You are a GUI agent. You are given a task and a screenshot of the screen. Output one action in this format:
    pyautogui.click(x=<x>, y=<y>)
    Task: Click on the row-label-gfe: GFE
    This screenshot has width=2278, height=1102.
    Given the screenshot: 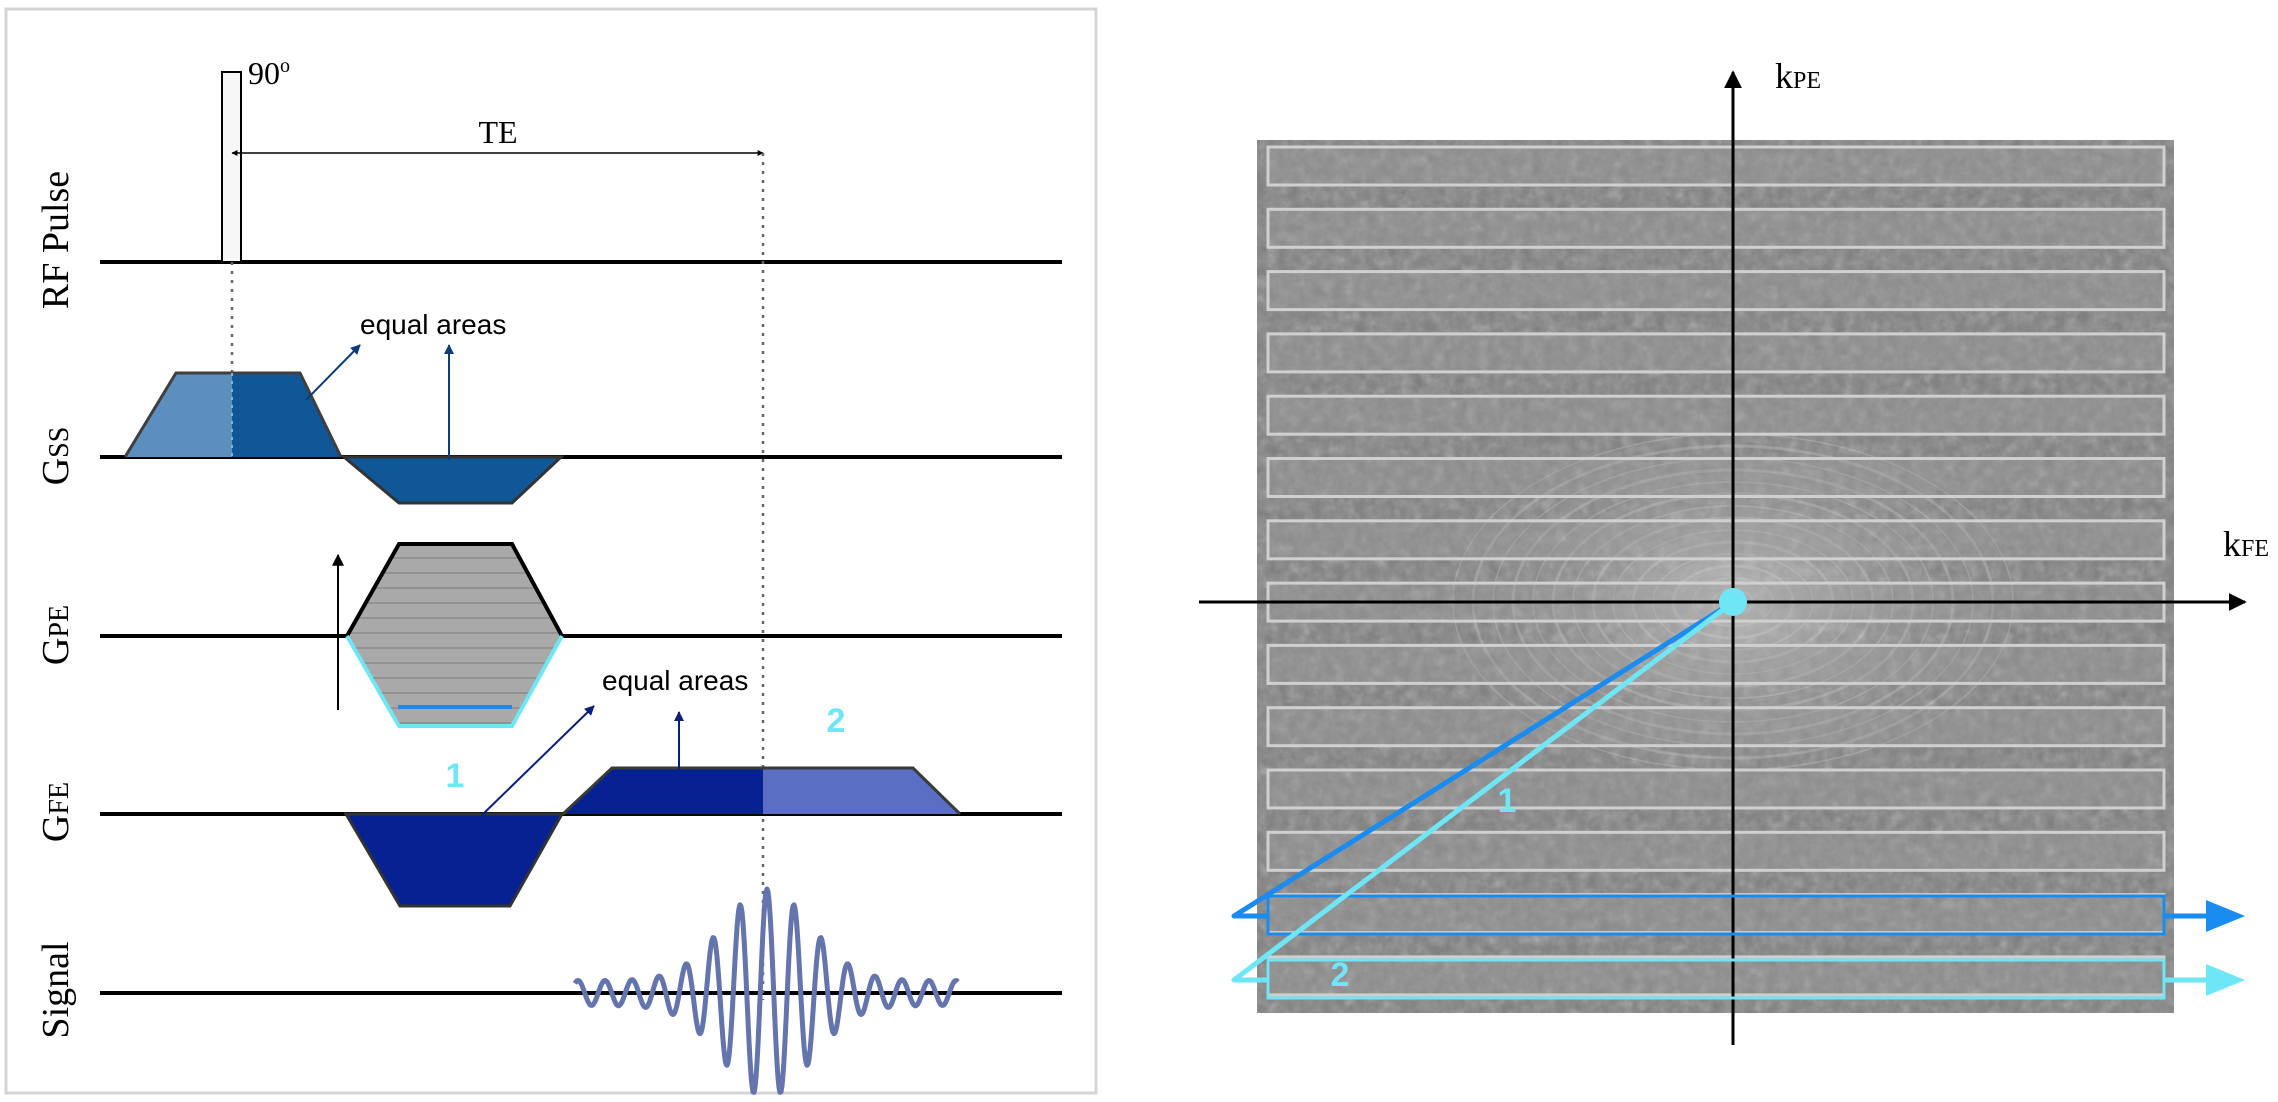 What is the action you would take?
    pyautogui.click(x=56, y=812)
    